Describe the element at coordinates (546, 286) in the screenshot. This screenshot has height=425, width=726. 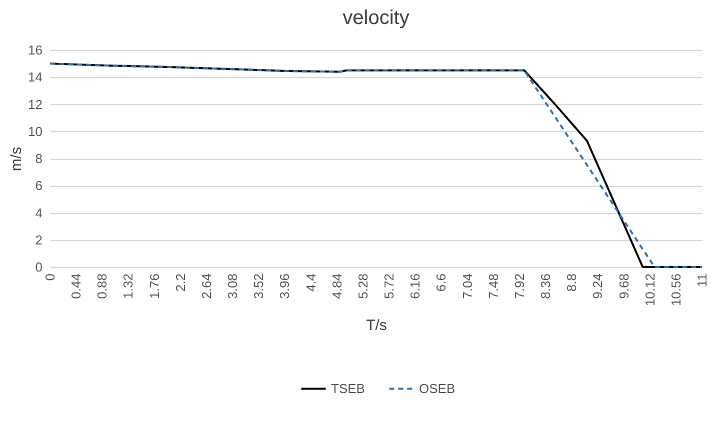
I see `x-tick-label: 8.36` at that location.